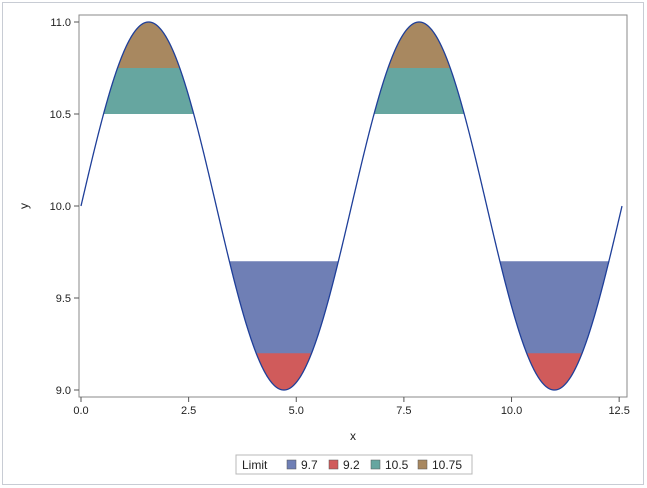  I want to click on legend-label-9-2: 9.2, so click(351, 465).